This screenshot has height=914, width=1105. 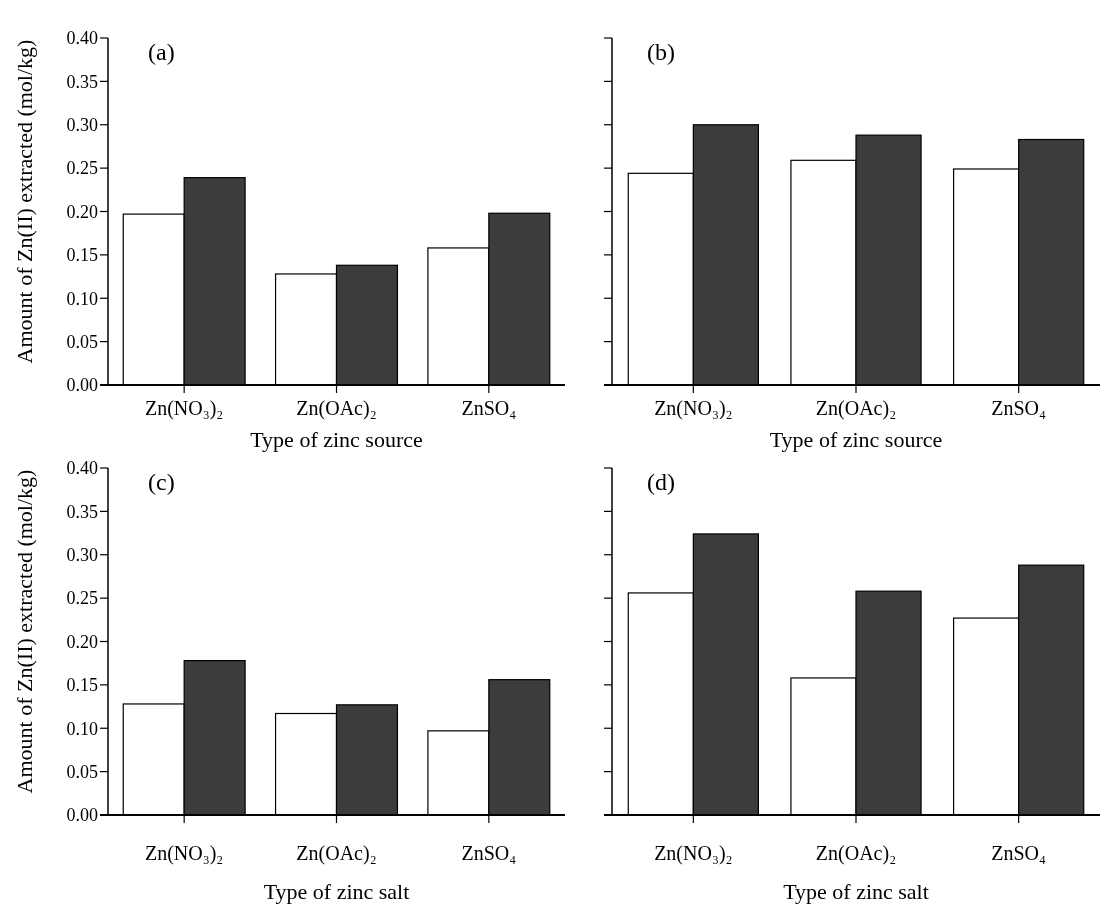 What do you see at coordinates (661, 52) in the screenshot?
I see `chart-title: (b)` at bounding box center [661, 52].